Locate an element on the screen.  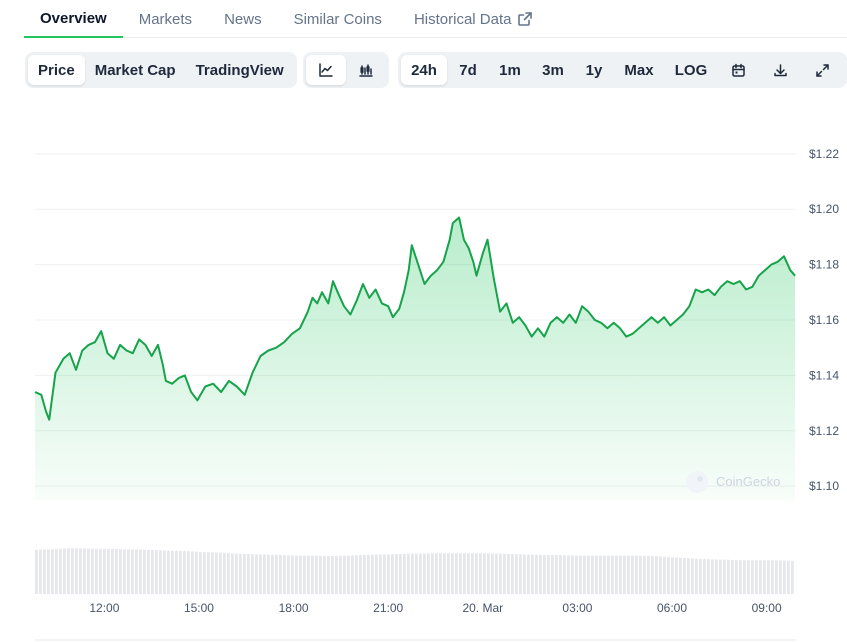
volume-bars is located at coordinates (414, 571).